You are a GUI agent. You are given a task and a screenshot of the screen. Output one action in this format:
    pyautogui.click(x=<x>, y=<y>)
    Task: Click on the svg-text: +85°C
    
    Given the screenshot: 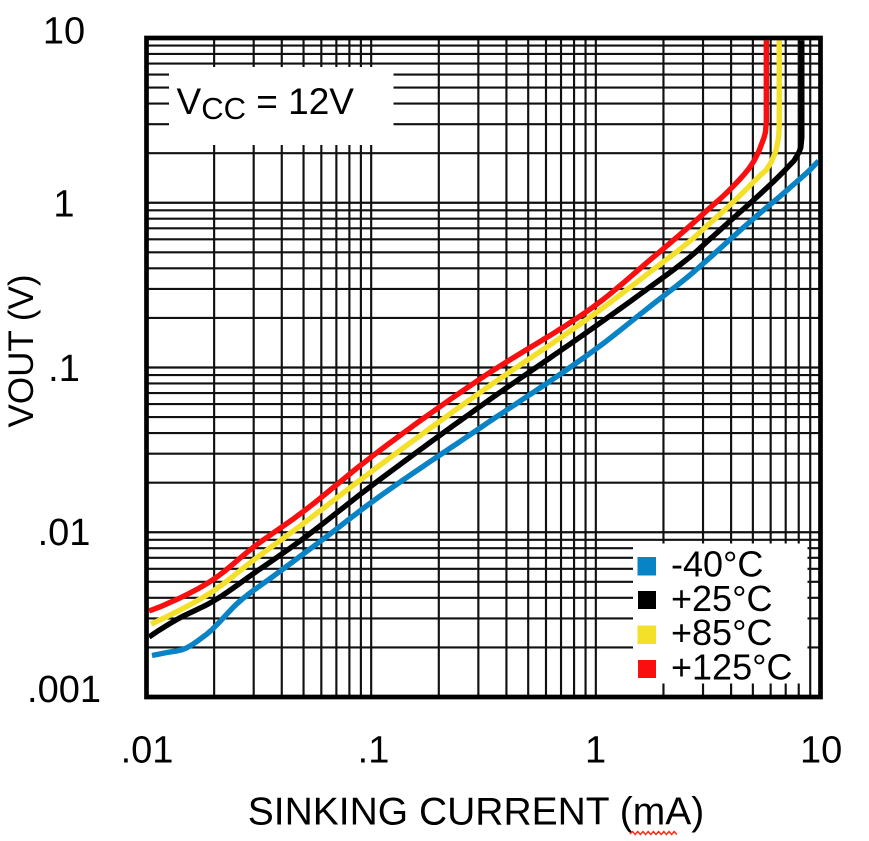 What is the action you would take?
    pyautogui.click(x=721, y=632)
    